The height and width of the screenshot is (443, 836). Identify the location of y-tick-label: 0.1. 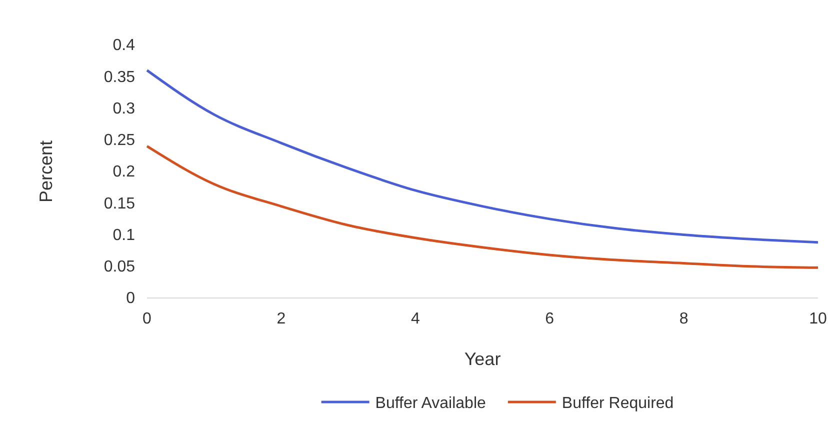
(124, 235).